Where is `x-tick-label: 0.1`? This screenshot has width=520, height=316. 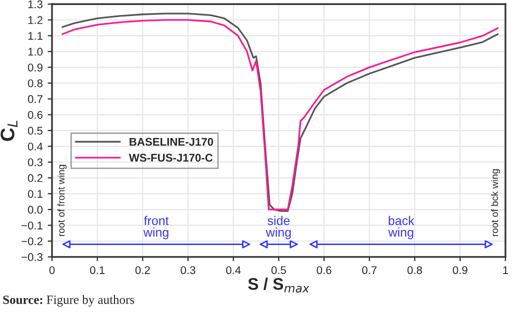 x-tick-label: 0.1 is located at coordinates (97, 270).